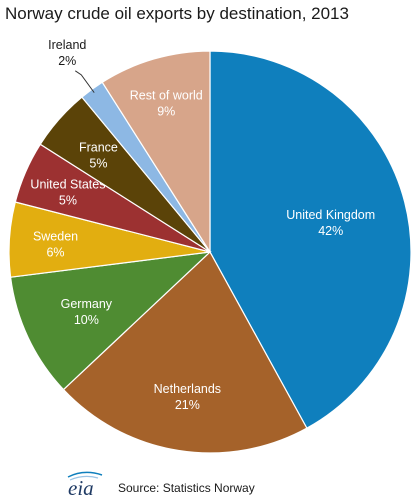  Describe the element at coordinates (86, 320) in the screenshot. I see `slice-value-germany: 10%` at that location.